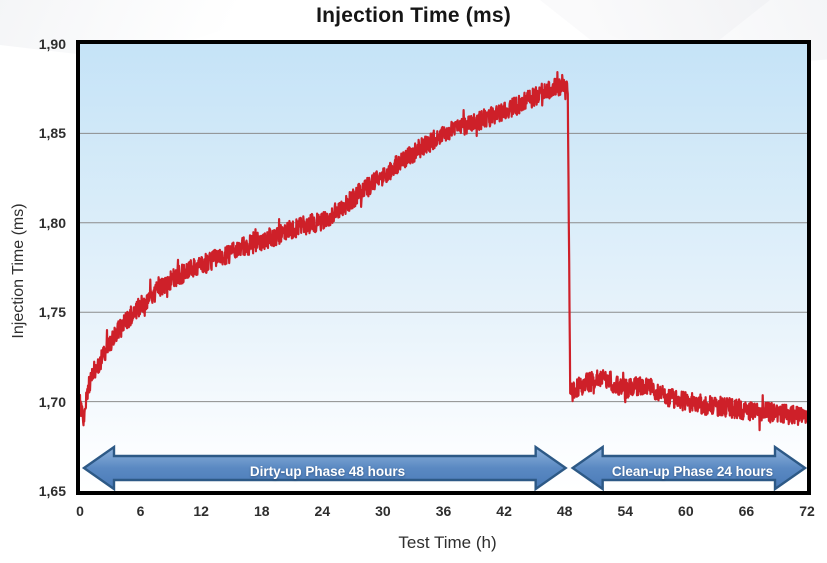  I want to click on x-tick-label: 54, so click(625, 511).